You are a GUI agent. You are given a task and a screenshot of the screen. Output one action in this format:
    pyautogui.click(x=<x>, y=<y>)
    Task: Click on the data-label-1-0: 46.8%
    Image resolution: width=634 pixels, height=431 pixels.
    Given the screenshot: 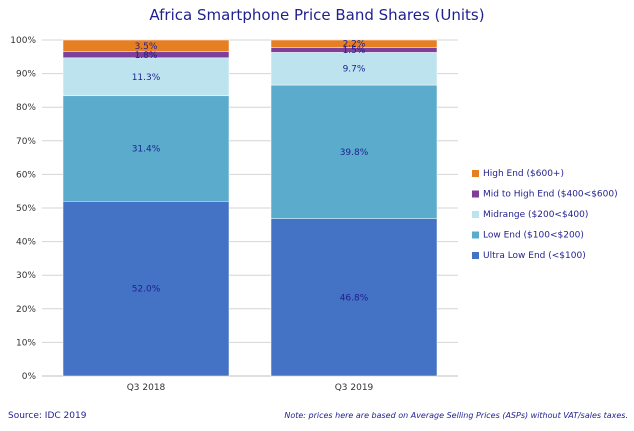 What is the action you would take?
    pyautogui.click(x=354, y=298)
    